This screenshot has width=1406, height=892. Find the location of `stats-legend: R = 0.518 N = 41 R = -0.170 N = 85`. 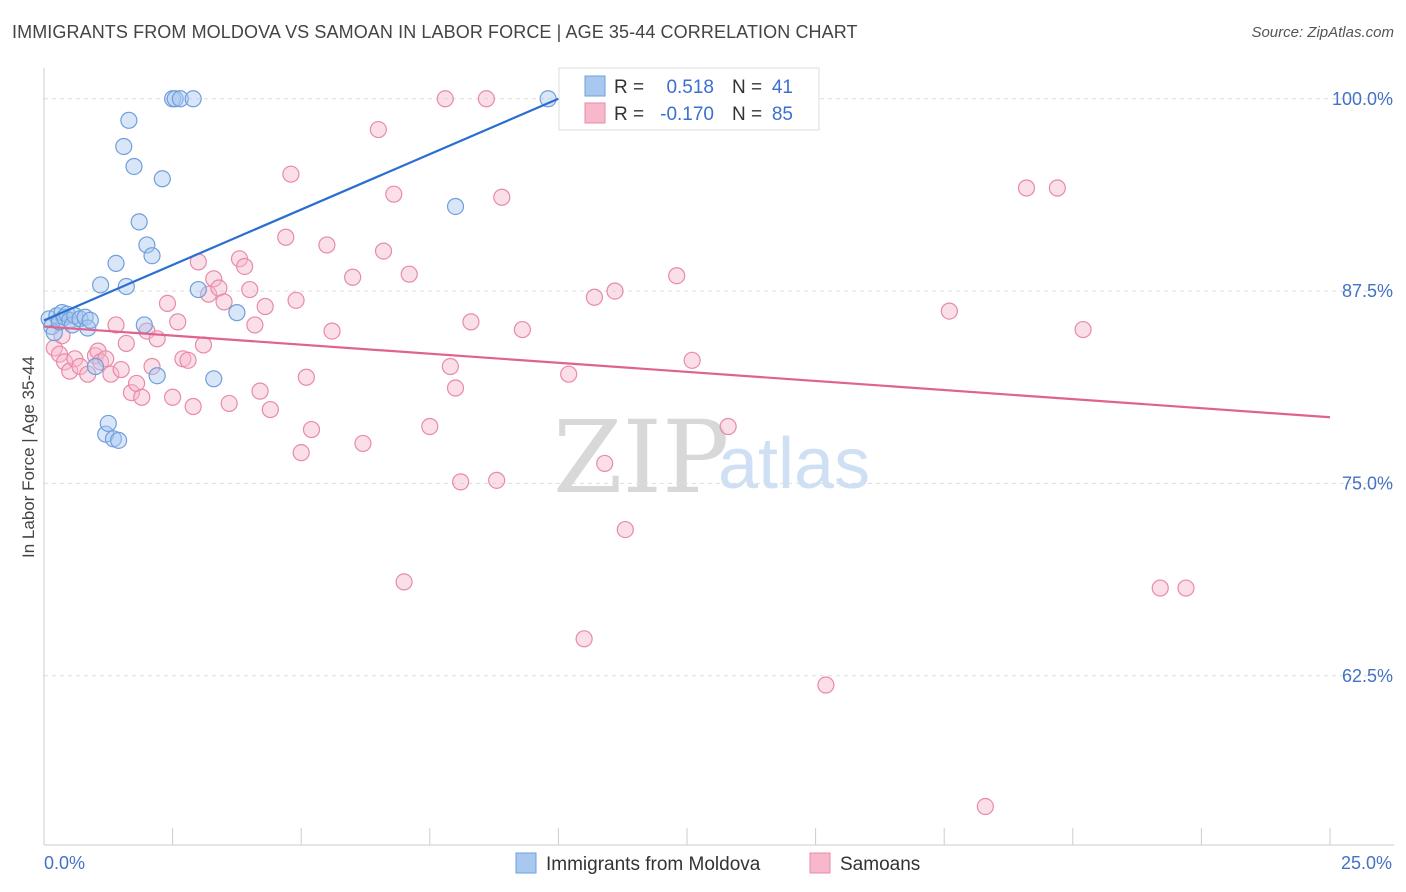

stats-legend: R = 0.518 N = 41 R = -0.170 N = 85 is located at coordinates (689, 99).